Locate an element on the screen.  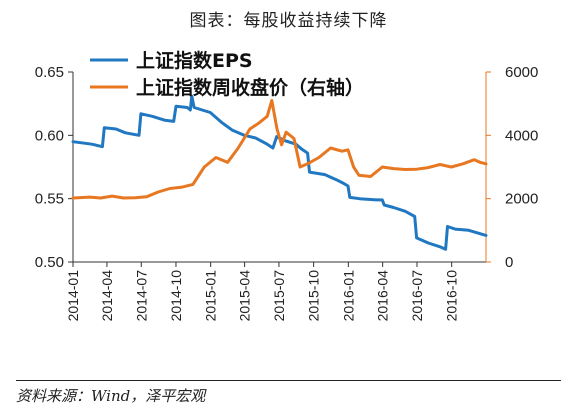
right-tick-label: 0 is located at coordinates (509, 262).